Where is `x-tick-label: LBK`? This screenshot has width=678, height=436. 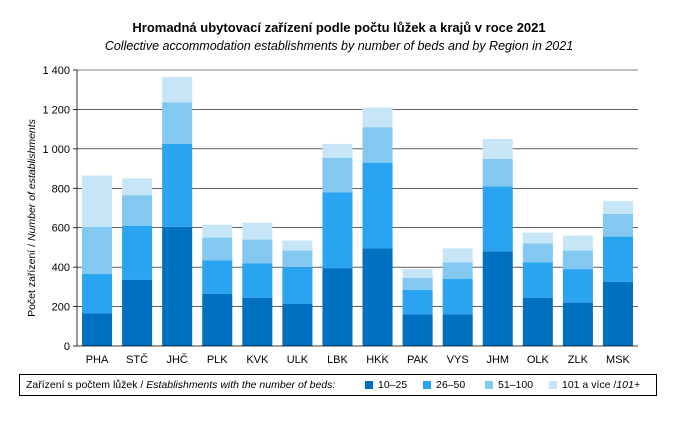 x-tick-label: LBK is located at coordinates (337, 360).